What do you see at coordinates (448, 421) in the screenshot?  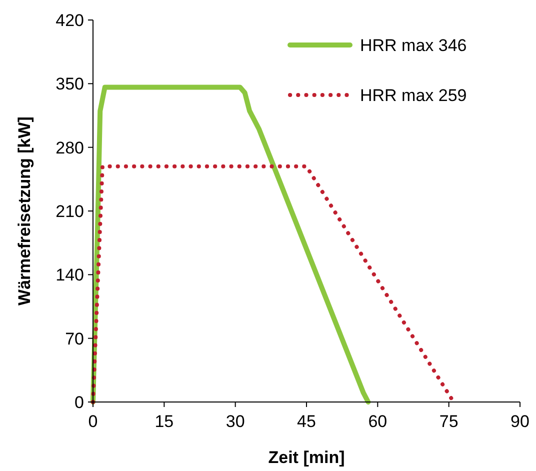 I see `x-tick-label: 75` at bounding box center [448, 421].